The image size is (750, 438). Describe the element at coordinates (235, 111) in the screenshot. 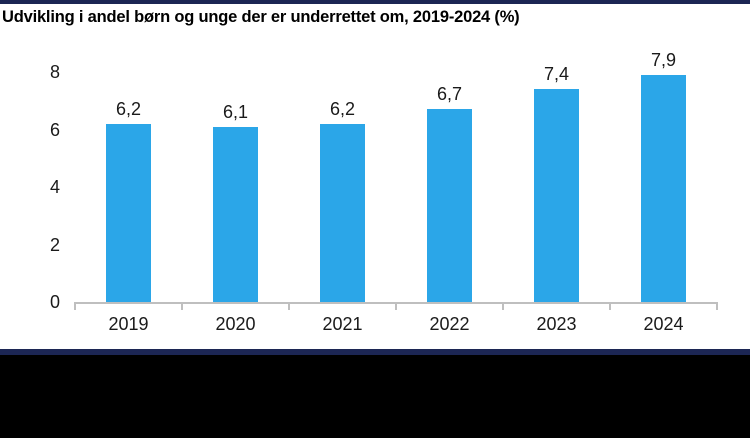

I see `bar-value-label: 6,1` at that location.